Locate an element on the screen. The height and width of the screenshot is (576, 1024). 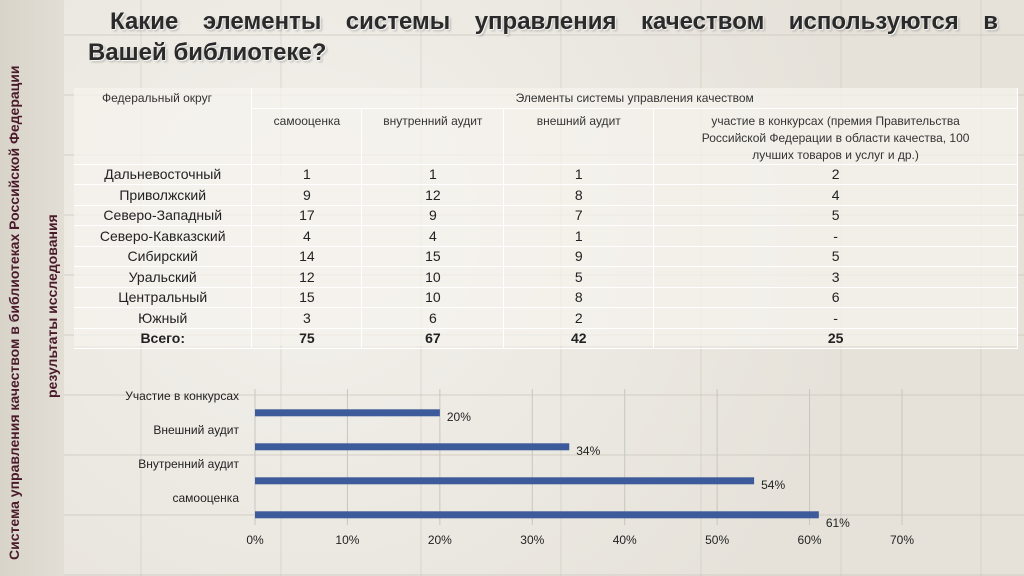
region-cell: Северо-Западный is located at coordinates (163, 215).